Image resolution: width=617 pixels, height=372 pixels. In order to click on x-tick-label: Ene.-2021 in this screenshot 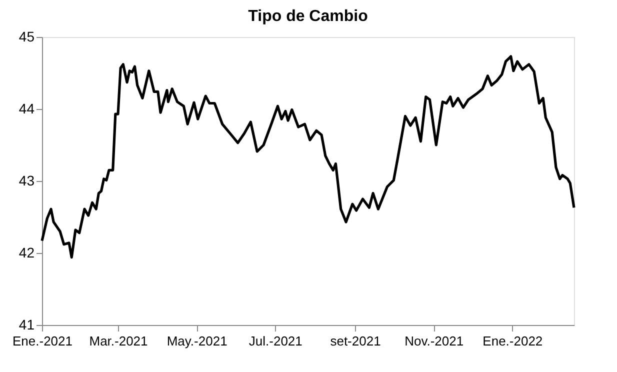, I will do `click(42, 341)`.